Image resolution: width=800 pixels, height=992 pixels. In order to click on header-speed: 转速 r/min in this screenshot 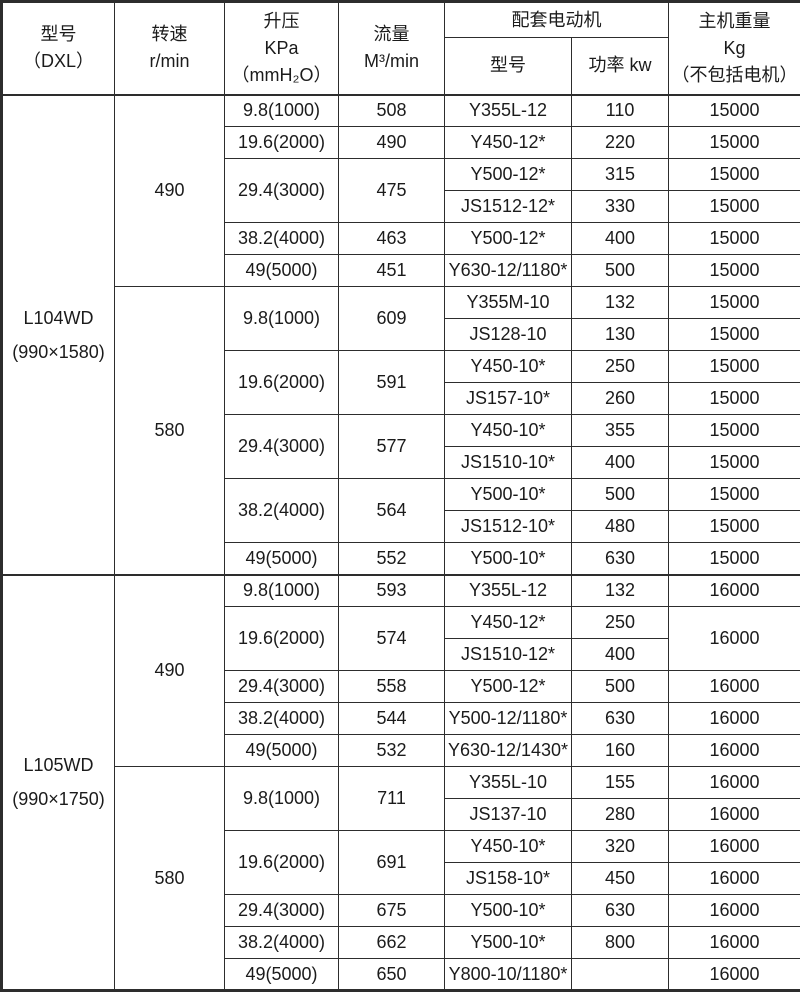, I will do `click(169, 48)`.